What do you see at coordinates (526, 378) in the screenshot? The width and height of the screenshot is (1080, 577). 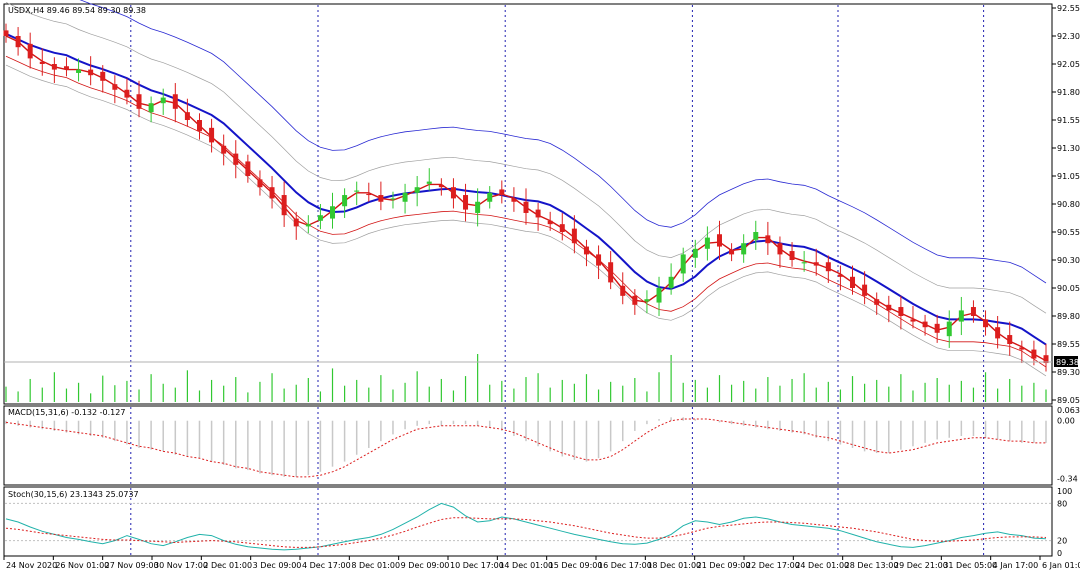 I see `volume-bars` at bounding box center [526, 378].